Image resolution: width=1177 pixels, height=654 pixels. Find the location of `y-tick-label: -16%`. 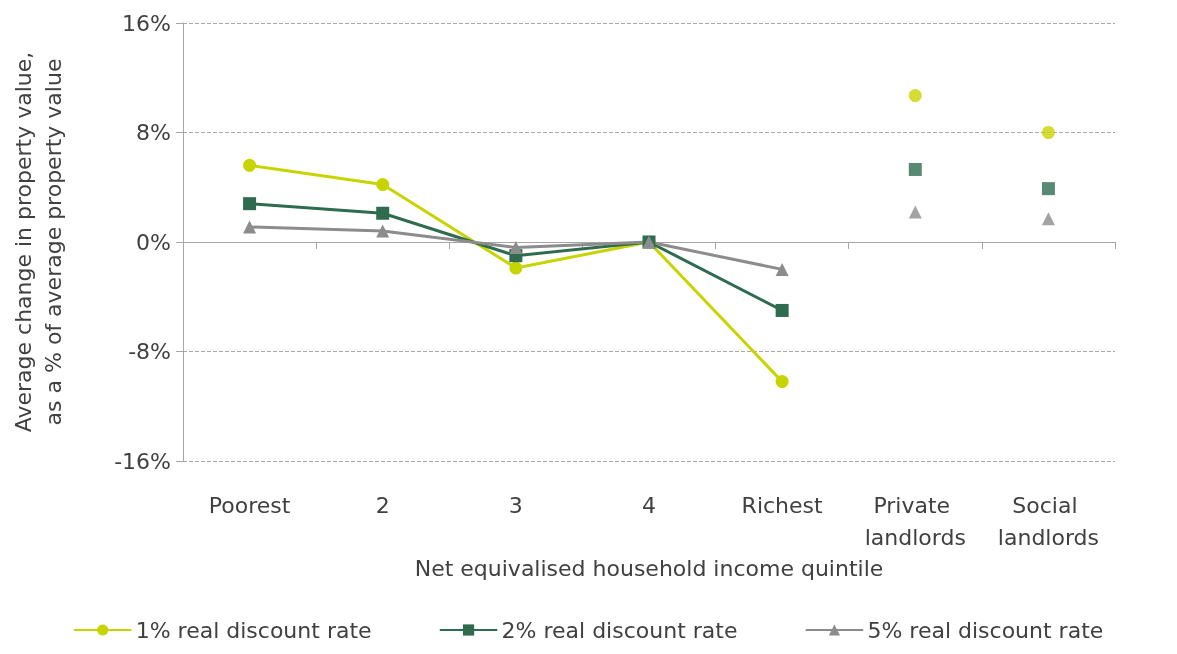

y-tick-label: -16% is located at coordinates (142, 461).